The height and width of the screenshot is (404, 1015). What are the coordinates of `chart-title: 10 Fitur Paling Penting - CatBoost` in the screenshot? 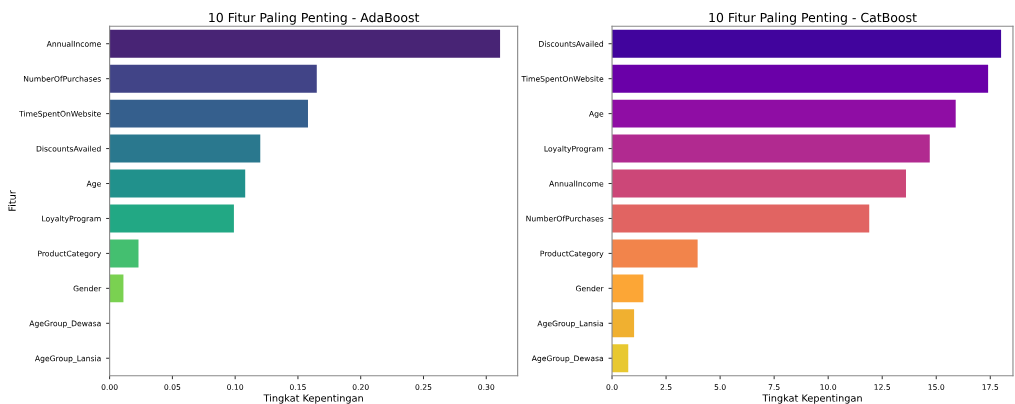 It's located at (813, 18).